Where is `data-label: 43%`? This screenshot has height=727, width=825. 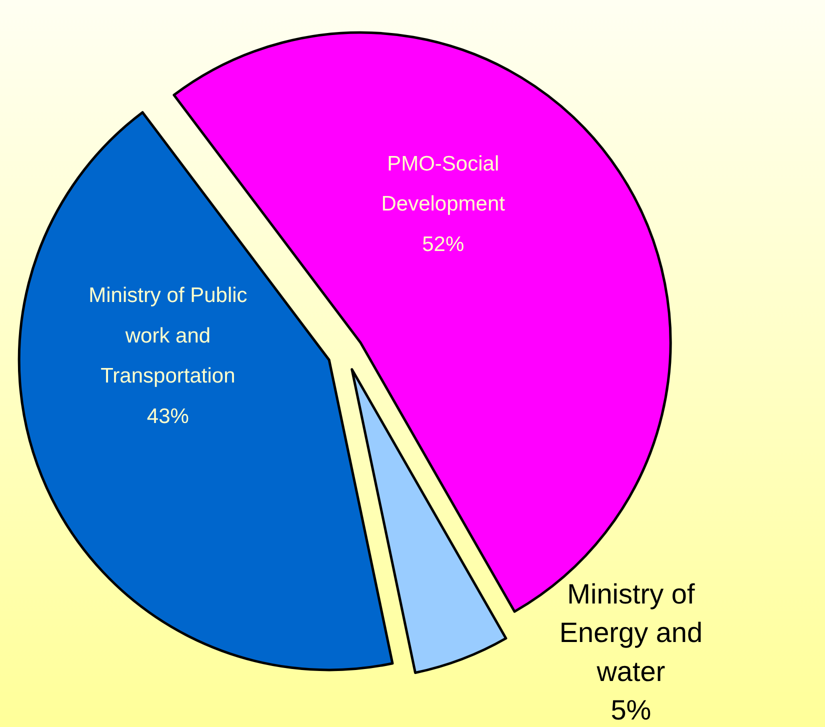
data-label: 43% is located at coordinates (167, 416).